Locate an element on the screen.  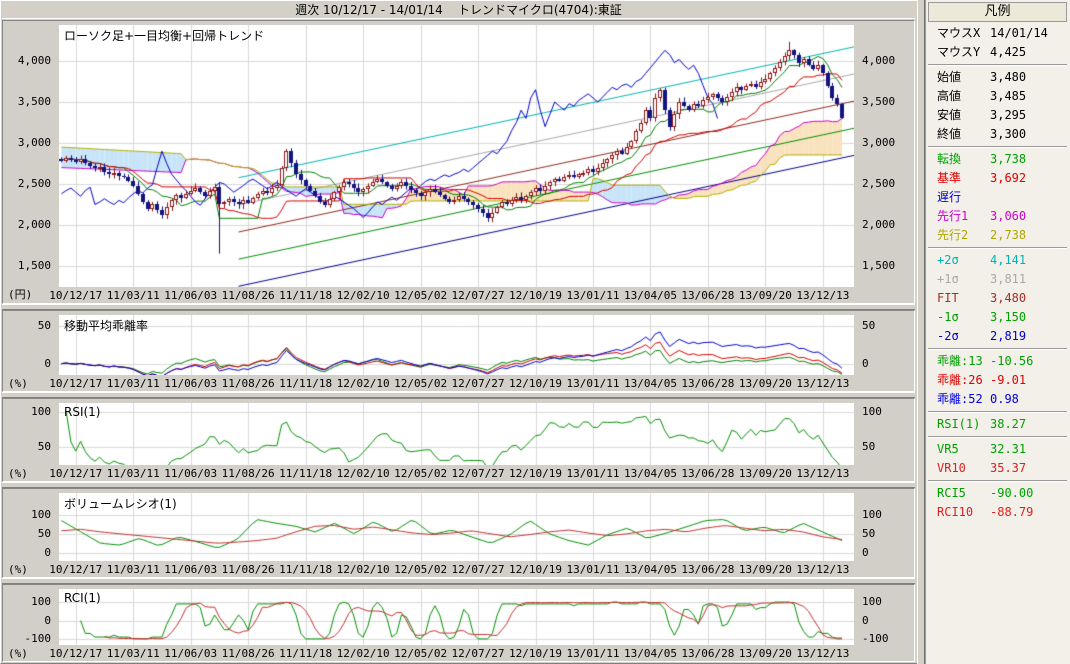
legend-row: 転換 3,738 is located at coordinates (997, 159).